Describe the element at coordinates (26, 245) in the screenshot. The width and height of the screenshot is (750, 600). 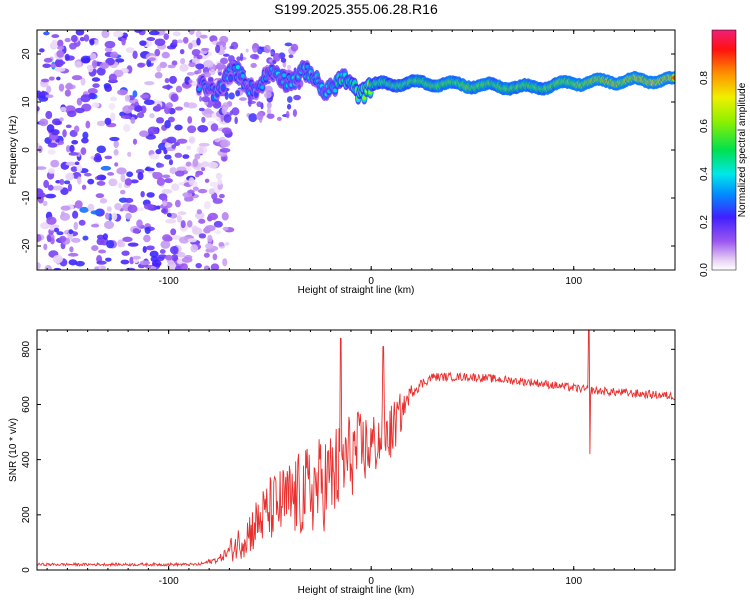
I see `y-tick-label: -20` at that location.